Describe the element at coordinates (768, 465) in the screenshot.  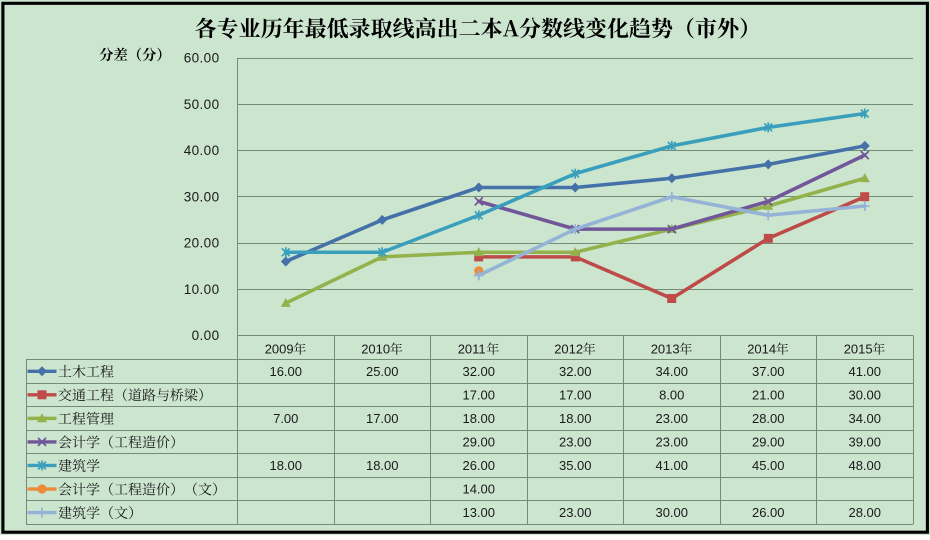
I see `svg-text: 45.00` at that location.